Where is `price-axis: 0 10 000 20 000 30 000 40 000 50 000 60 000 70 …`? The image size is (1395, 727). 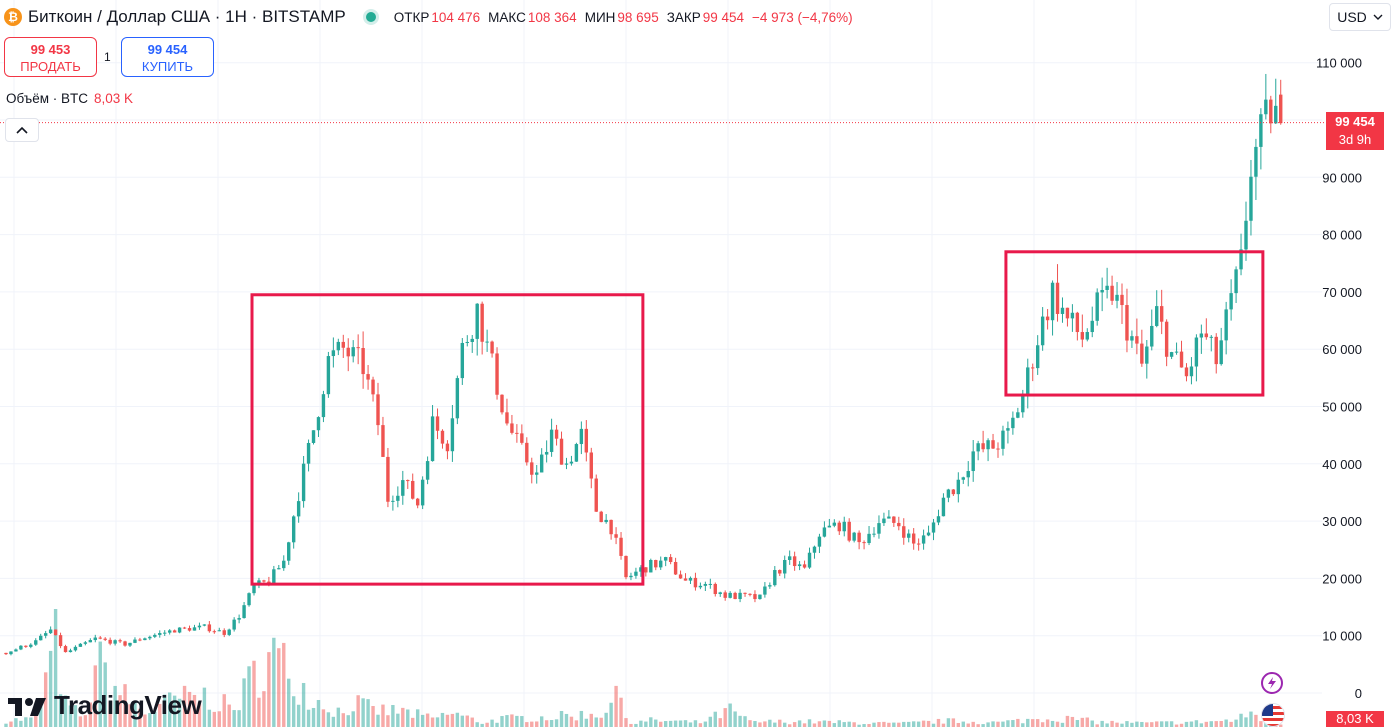 price-axis: 0 10 000 20 000 30 000 40 000 50 000 60 000 70 … is located at coordinates (1339, 378).